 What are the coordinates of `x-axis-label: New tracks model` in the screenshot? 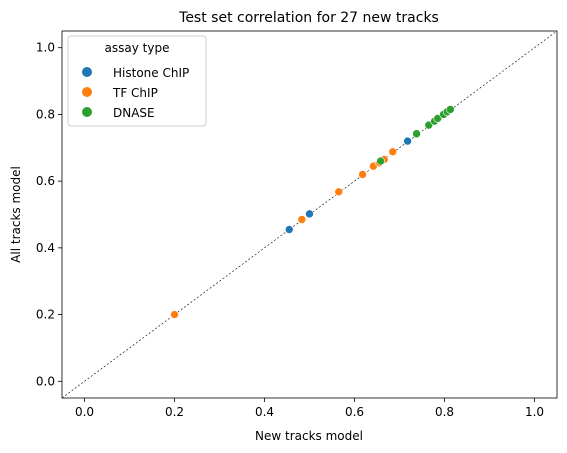 It's located at (309, 436).